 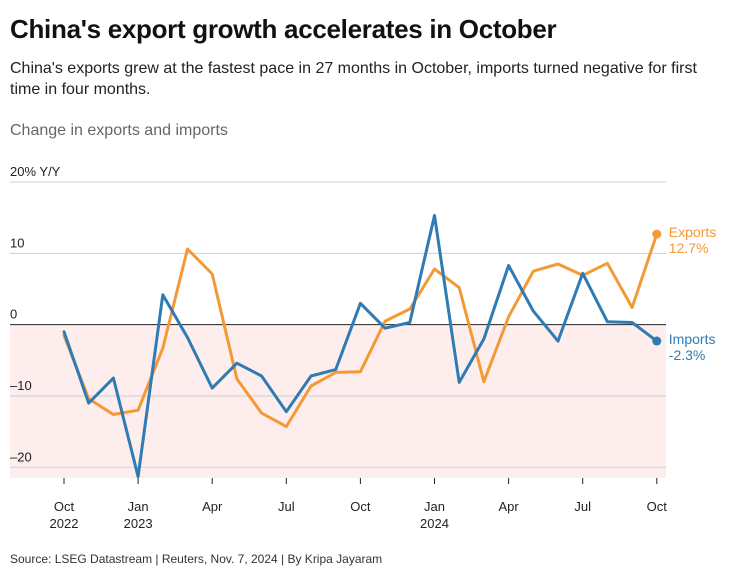 I want to click on y-tick-label: –10, so click(x=21, y=385).